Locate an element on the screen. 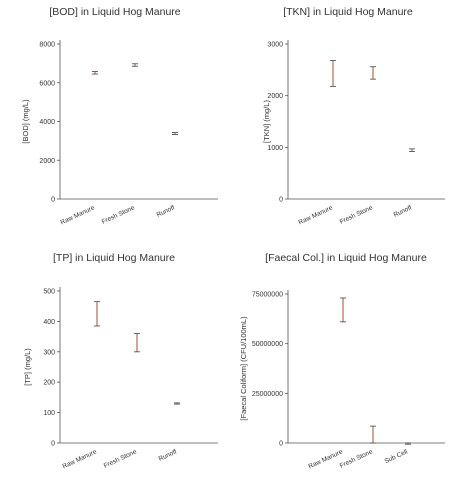 Image resolution: width=456 pixels, height=487 pixels. y-tick-label: 50000000 is located at coordinates (267, 344).